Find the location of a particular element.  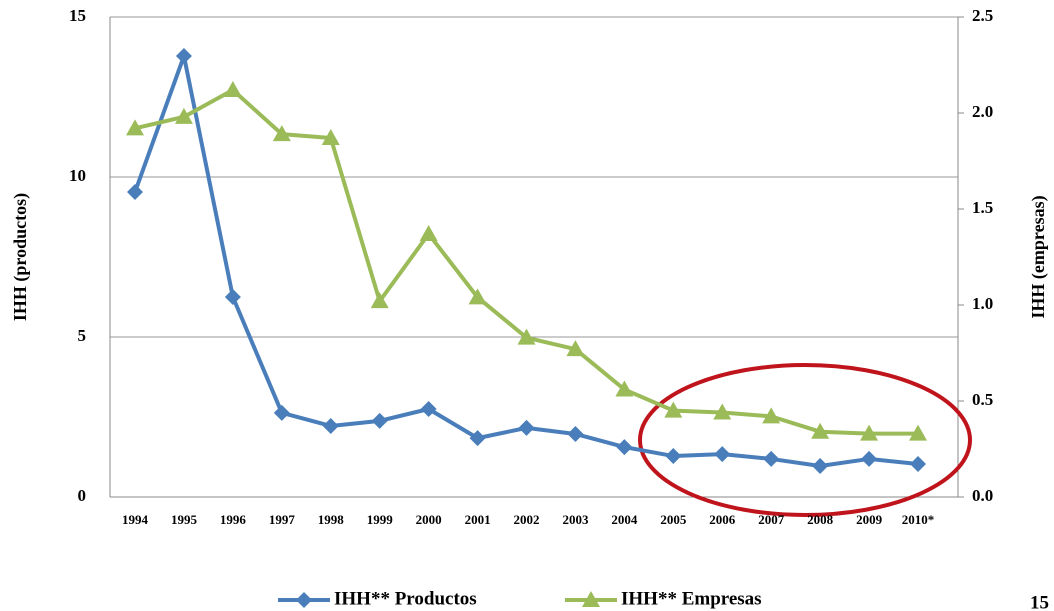

legend-label: IHH** Productos is located at coordinates (405, 598).